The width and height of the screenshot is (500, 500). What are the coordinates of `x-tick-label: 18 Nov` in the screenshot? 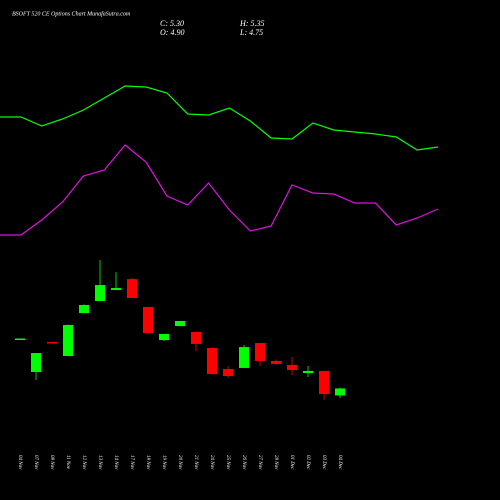 It's located at (147, 462).